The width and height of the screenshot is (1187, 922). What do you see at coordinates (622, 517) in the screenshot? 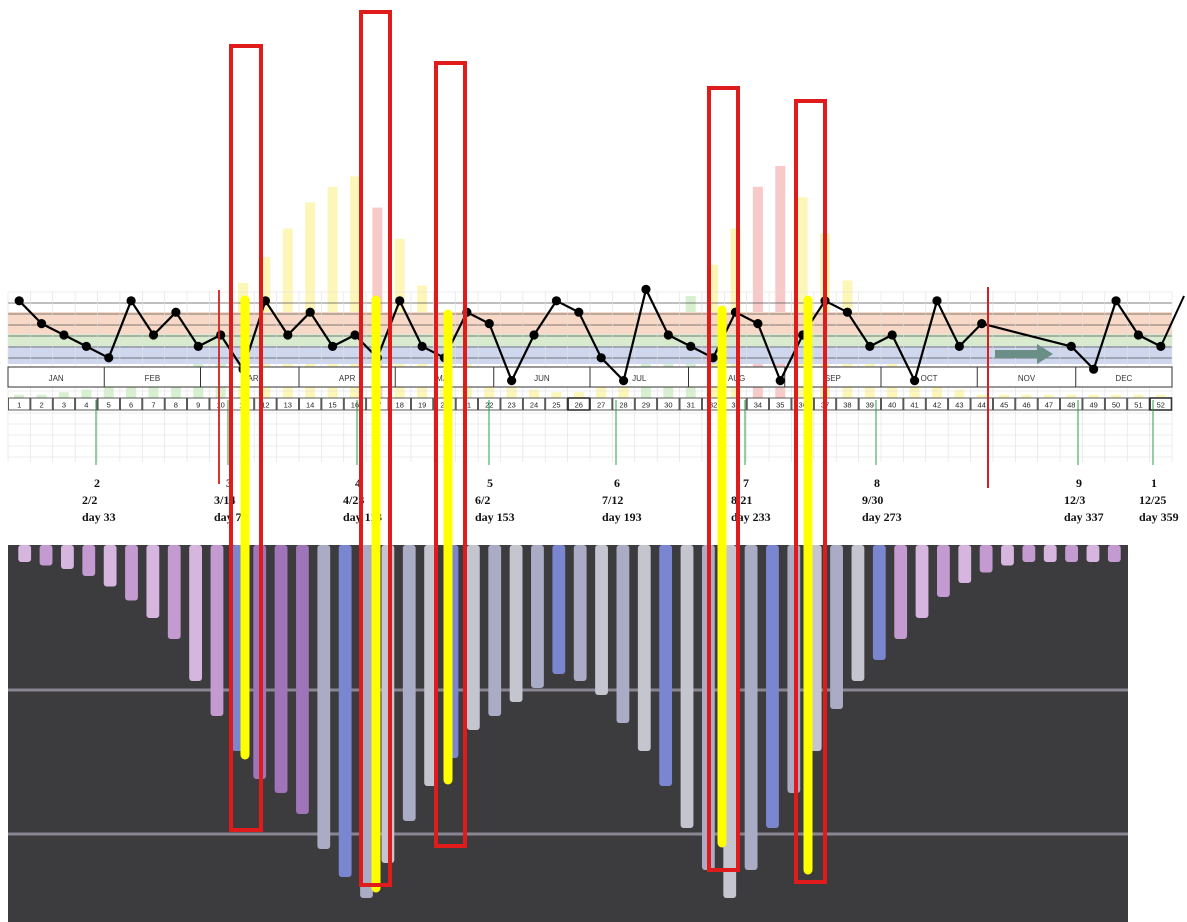
I see `marker-day: day 193` at bounding box center [622, 517].